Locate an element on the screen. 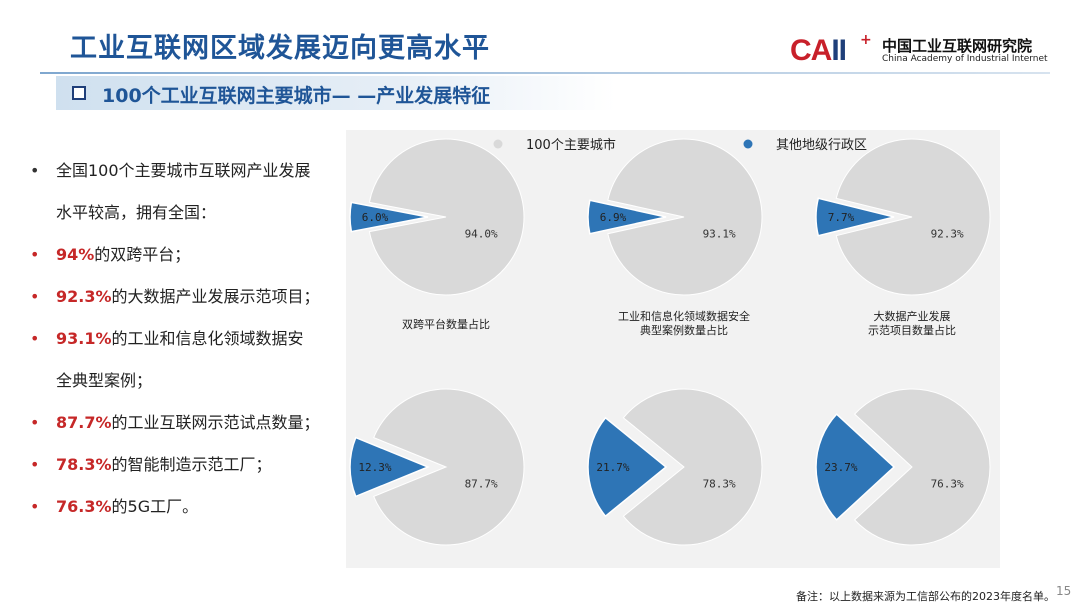 The width and height of the screenshot is (1080, 608). page-number: 15 is located at coordinates (1064, 591).